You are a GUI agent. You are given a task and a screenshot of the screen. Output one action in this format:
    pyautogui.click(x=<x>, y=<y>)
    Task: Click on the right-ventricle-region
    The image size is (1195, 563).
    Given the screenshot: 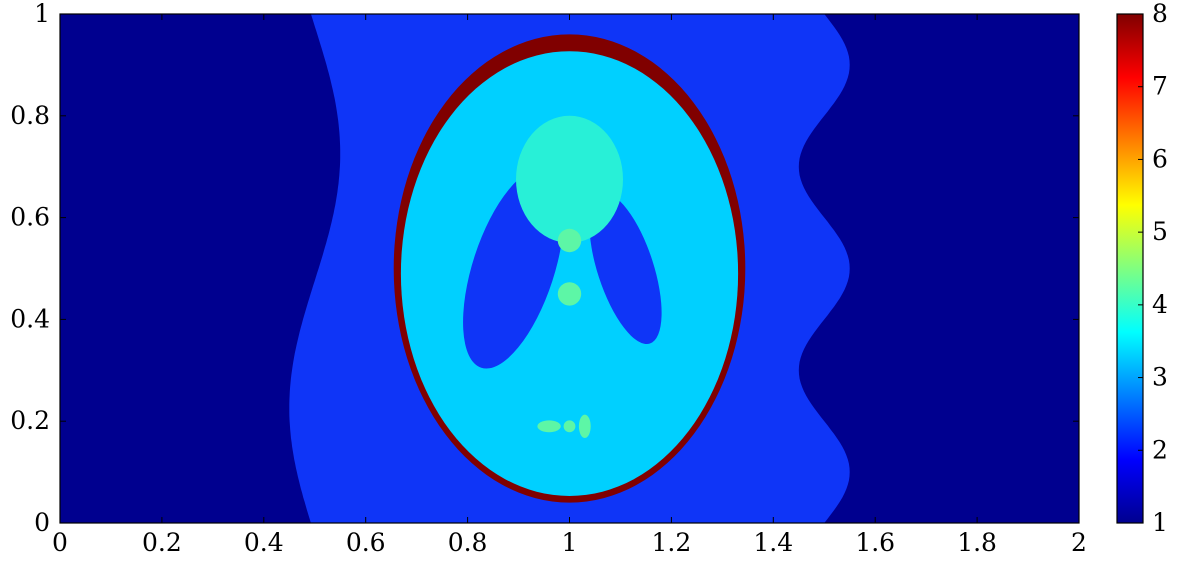 What is the action you would take?
    pyautogui.click(x=625, y=268)
    